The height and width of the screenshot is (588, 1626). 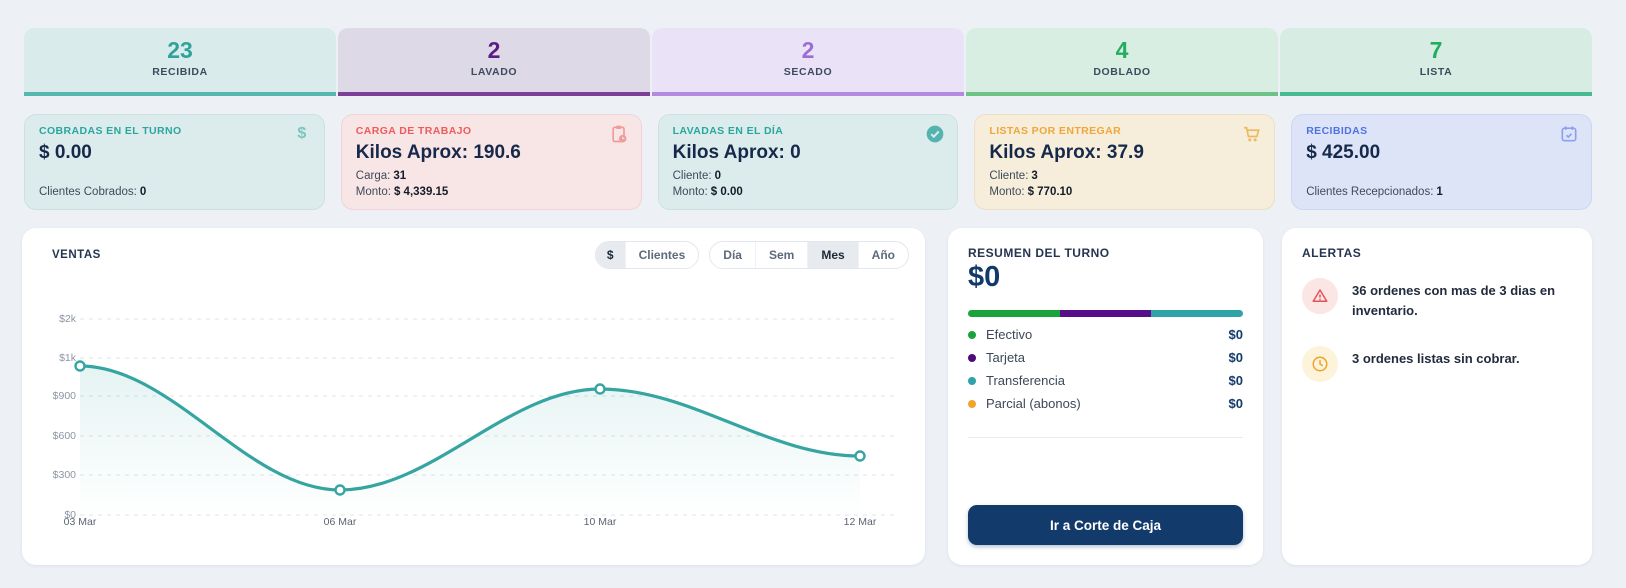 What do you see at coordinates (808, 72) in the screenshot?
I see `tab-secado-label: SECADO` at bounding box center [808, 72].